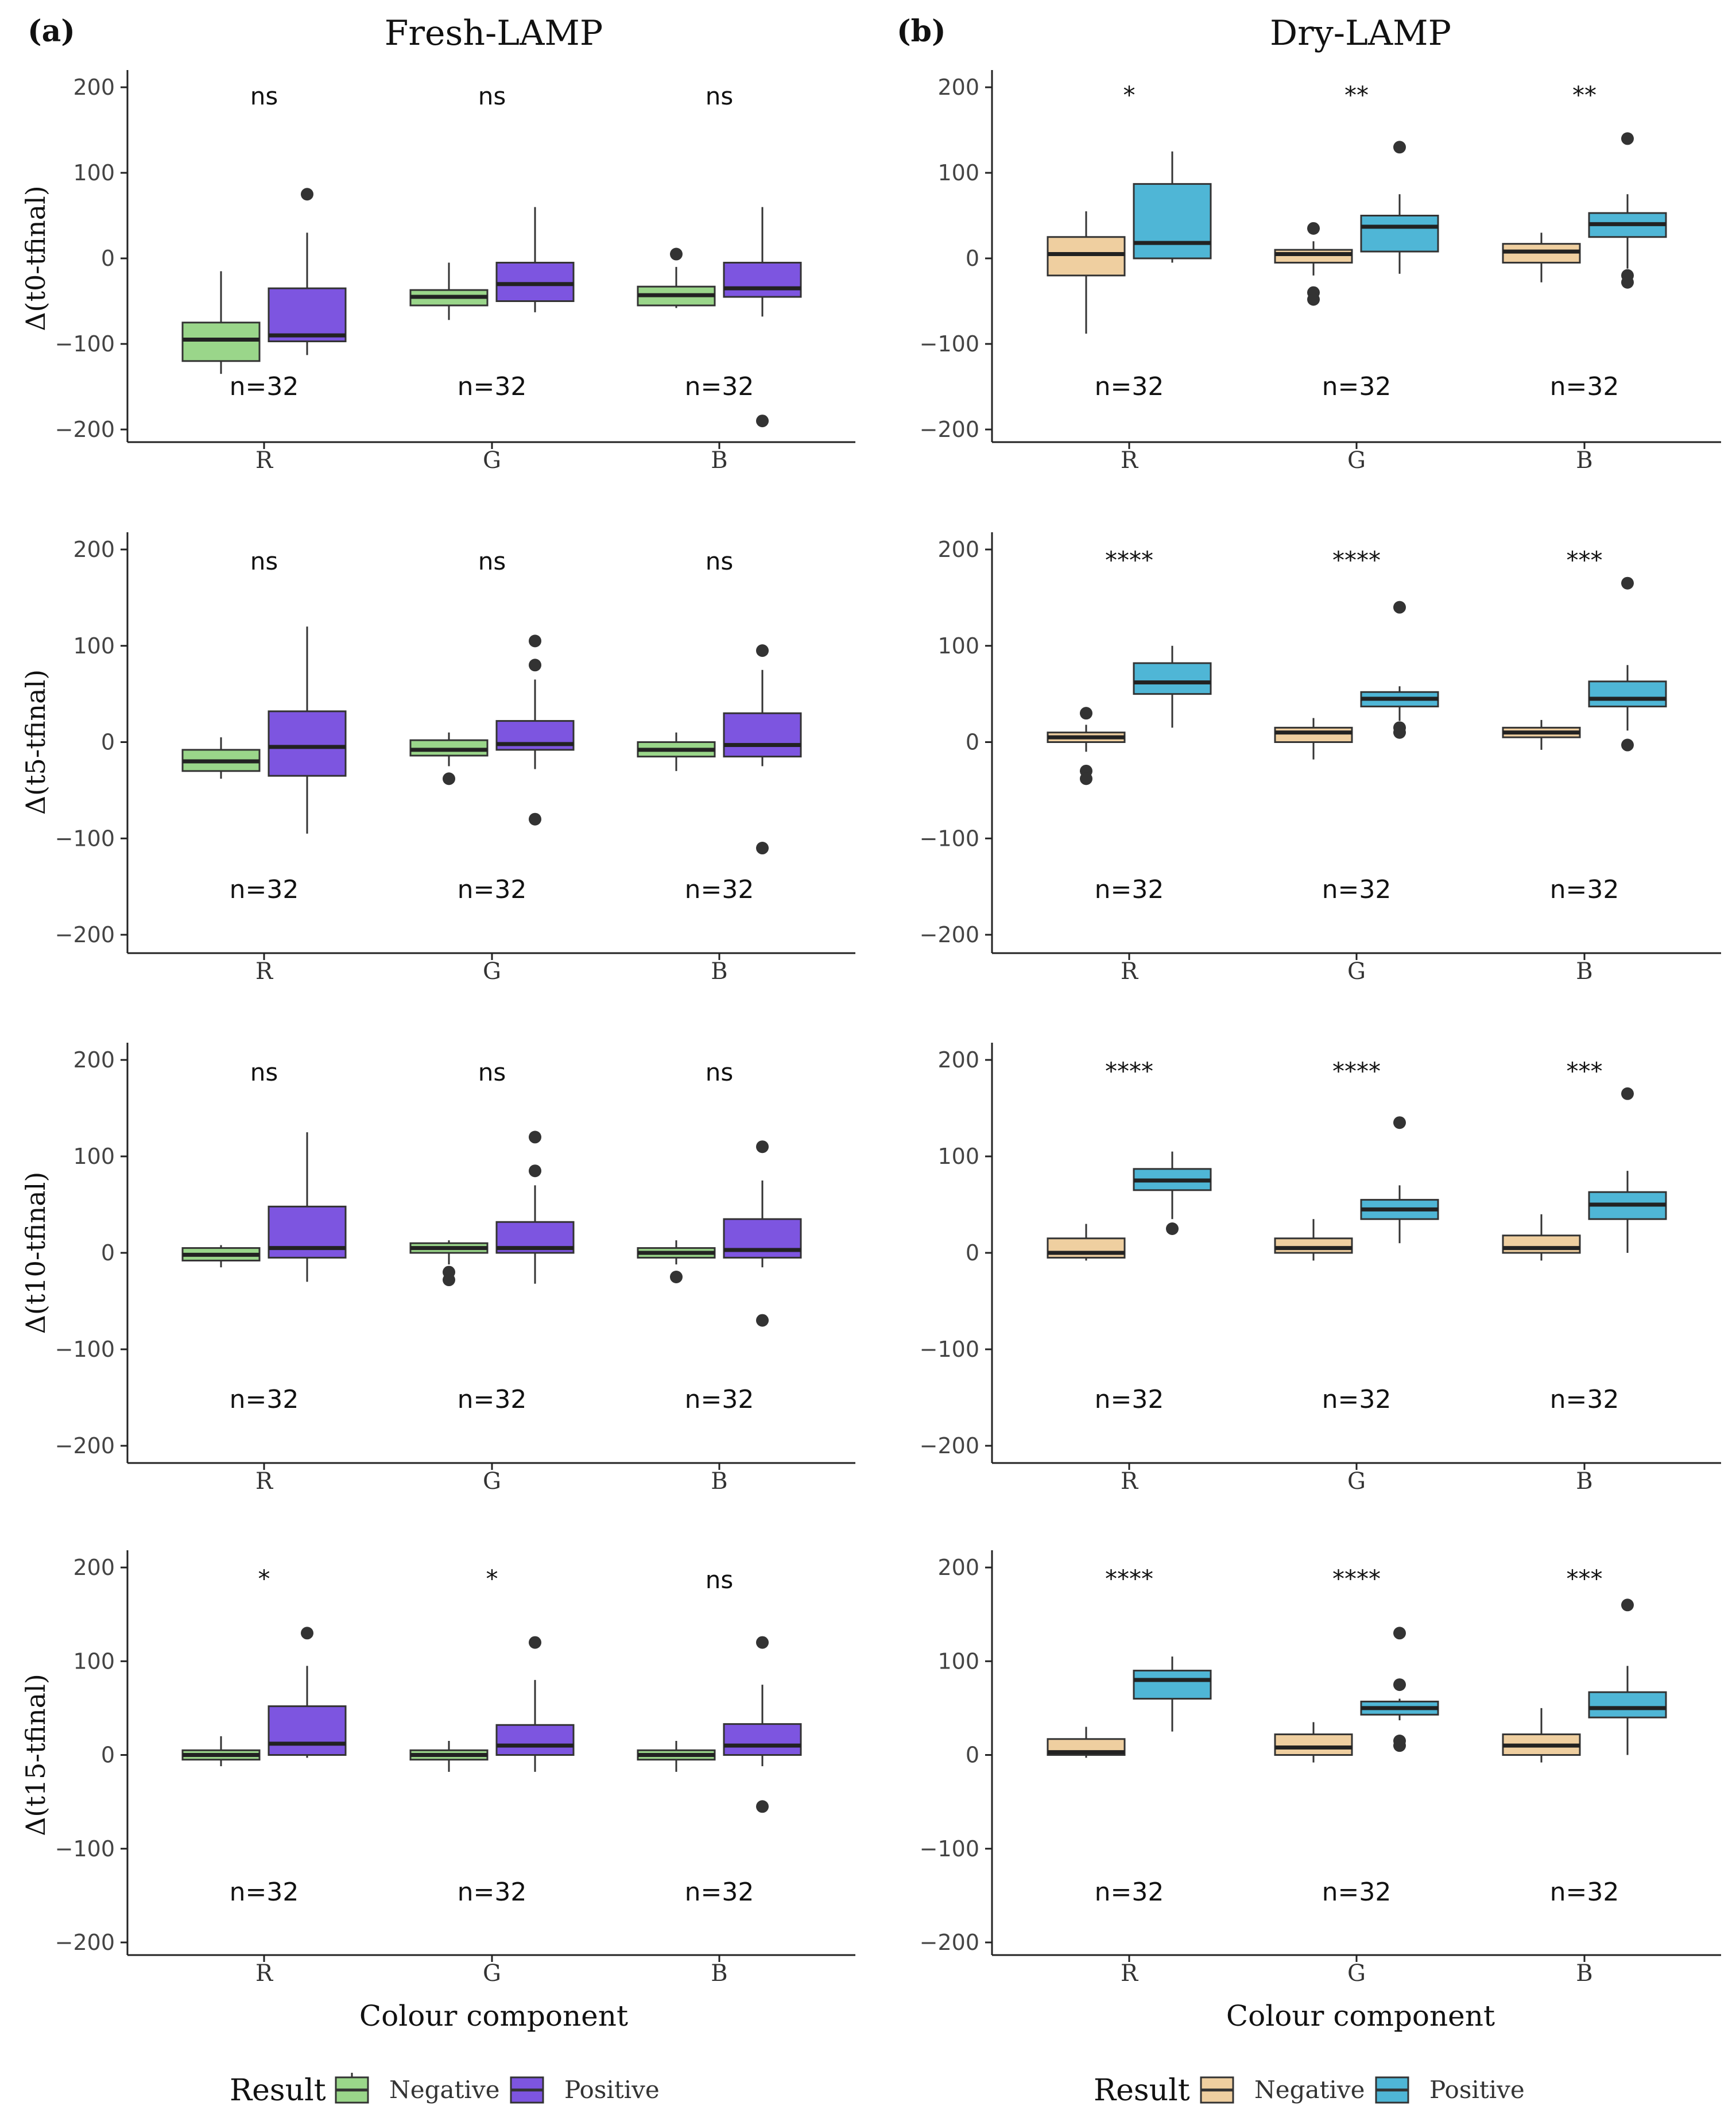  What do you see at coordinates (35, 1755) in the screenshot?
I see `y-axis-label: Δ(t15-tfinal)` at bounding box center [35, 1755].